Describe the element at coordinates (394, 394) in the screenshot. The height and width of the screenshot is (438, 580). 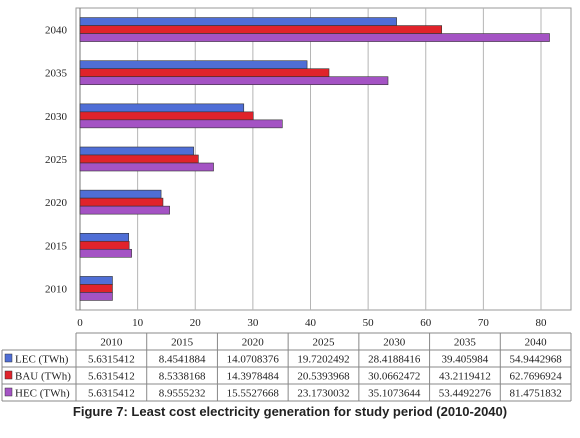
I see `table-value-cell: 35.1073644` at that location.